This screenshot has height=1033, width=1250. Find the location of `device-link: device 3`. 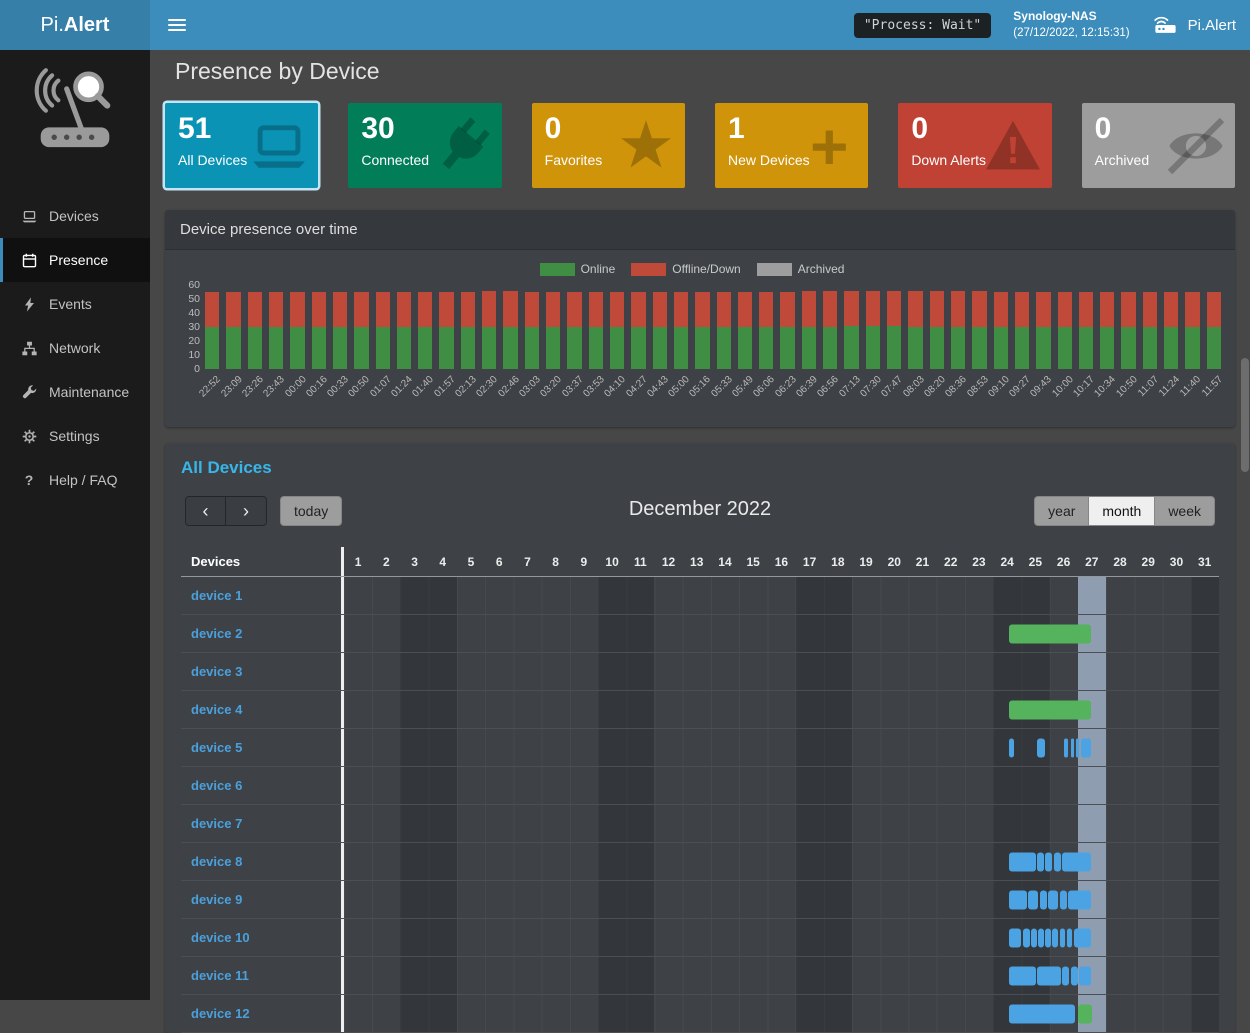

device-link: device 3 is located at coordinates (216, 671).